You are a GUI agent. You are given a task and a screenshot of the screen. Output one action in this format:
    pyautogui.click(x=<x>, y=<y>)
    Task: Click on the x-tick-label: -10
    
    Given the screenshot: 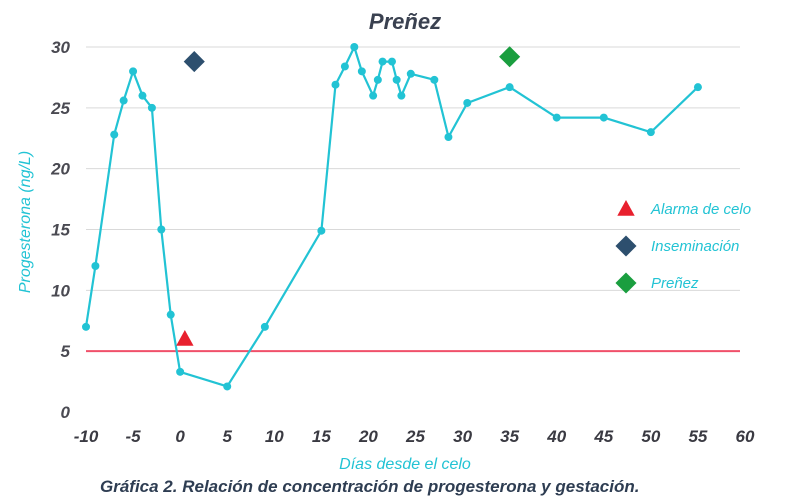 What is the action you would take?
    pyautogui.click(x=86, y=436)
    